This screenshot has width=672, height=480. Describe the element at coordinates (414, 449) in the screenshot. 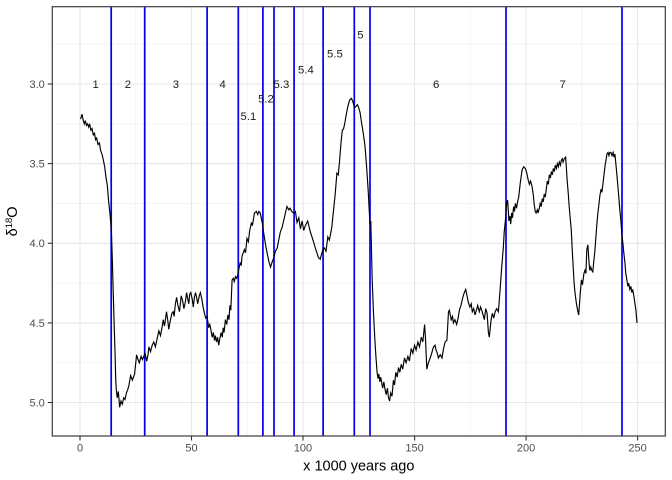

I see `x-tick-label-150: 150` at that location.